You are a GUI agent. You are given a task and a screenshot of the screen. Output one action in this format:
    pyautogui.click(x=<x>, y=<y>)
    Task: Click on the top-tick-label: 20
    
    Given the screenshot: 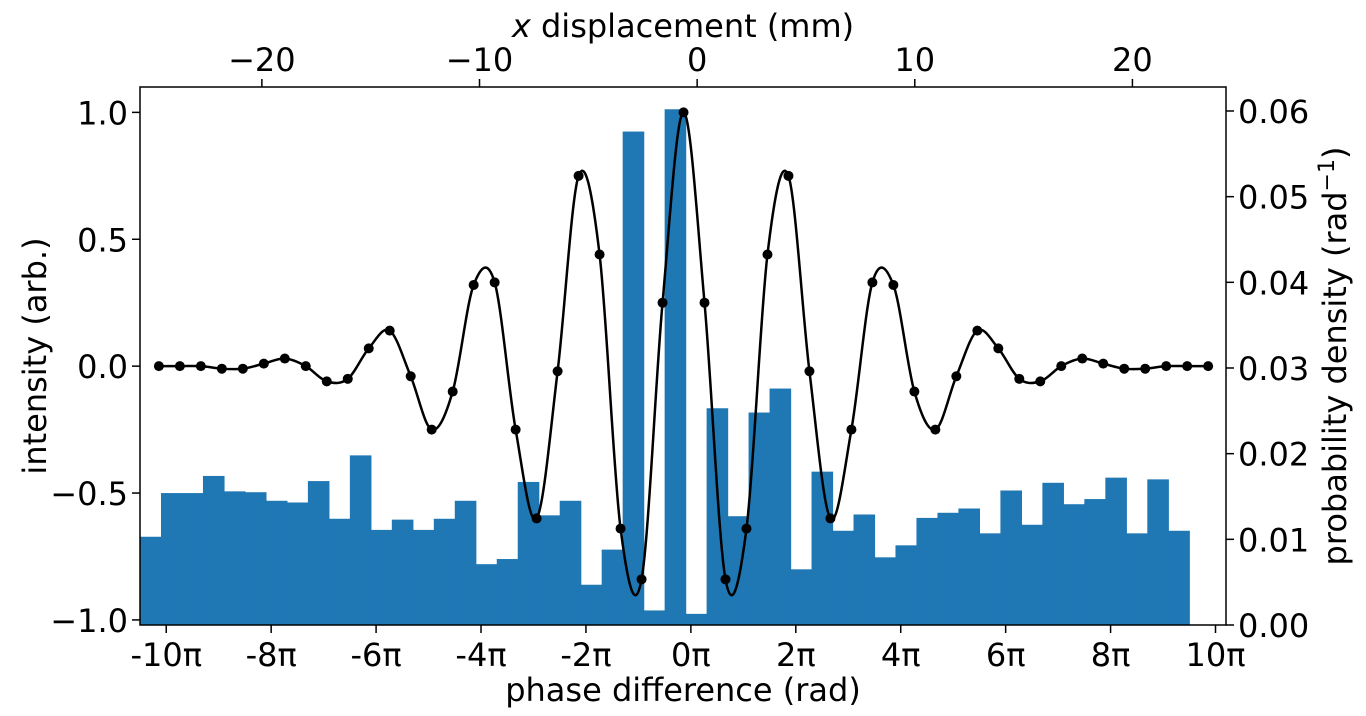 What is the action you would take?
    pyautogui.click(x=1132, y=60)
    